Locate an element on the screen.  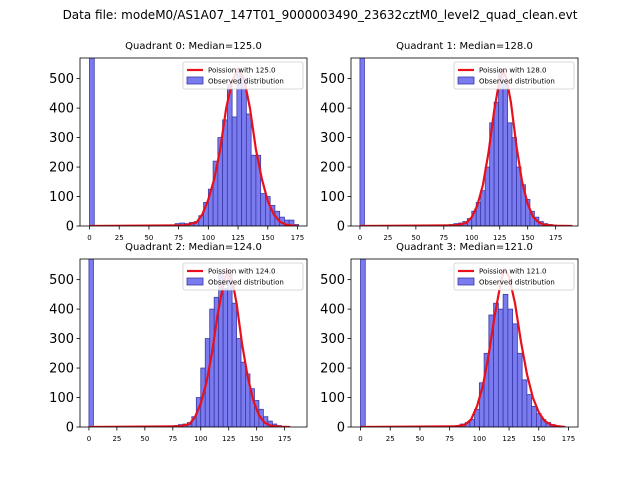
legend-label-poisson: Poission with 124.0 is located at coordinates (242, 272).